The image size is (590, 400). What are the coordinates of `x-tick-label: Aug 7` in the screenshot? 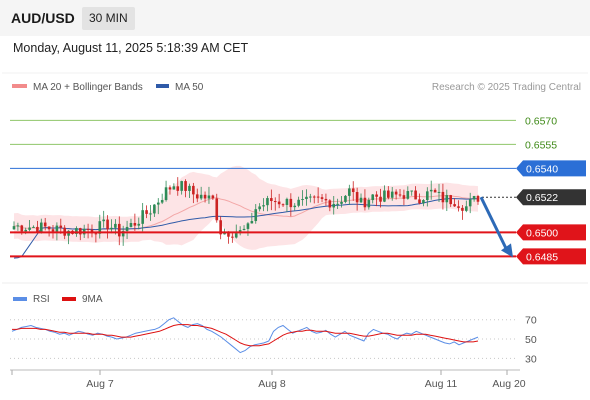 It's located at (100, 384).